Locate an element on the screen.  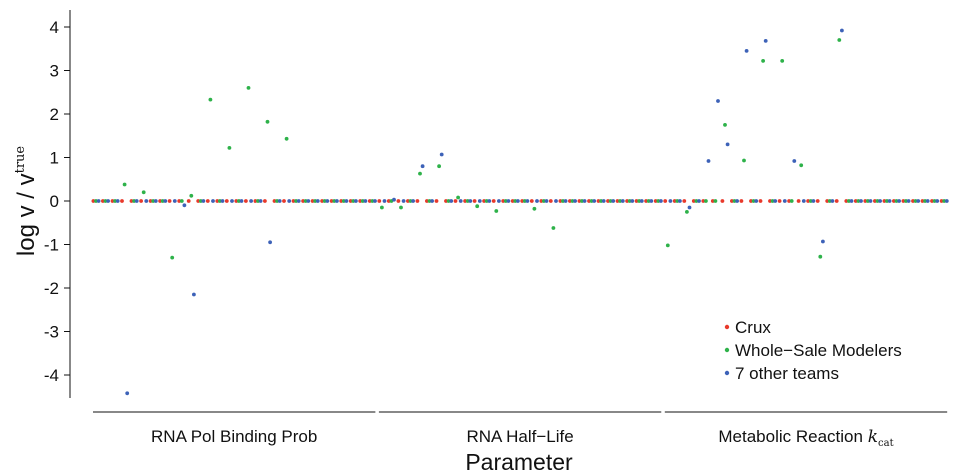
legend: Crux Whole−Sale Modelers 7 other teams is located at coordinates (813, 350).